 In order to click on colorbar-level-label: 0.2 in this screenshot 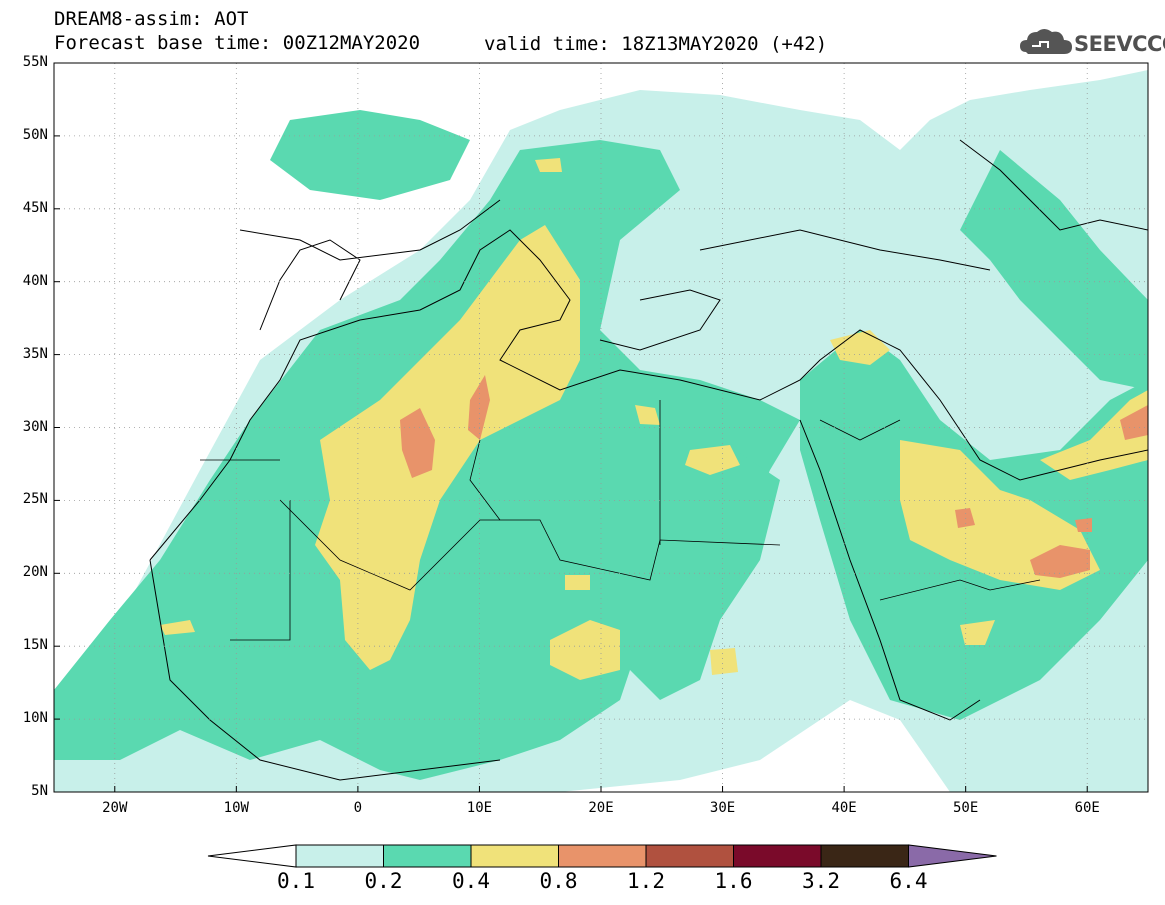, I will do `click(383, 881)`.